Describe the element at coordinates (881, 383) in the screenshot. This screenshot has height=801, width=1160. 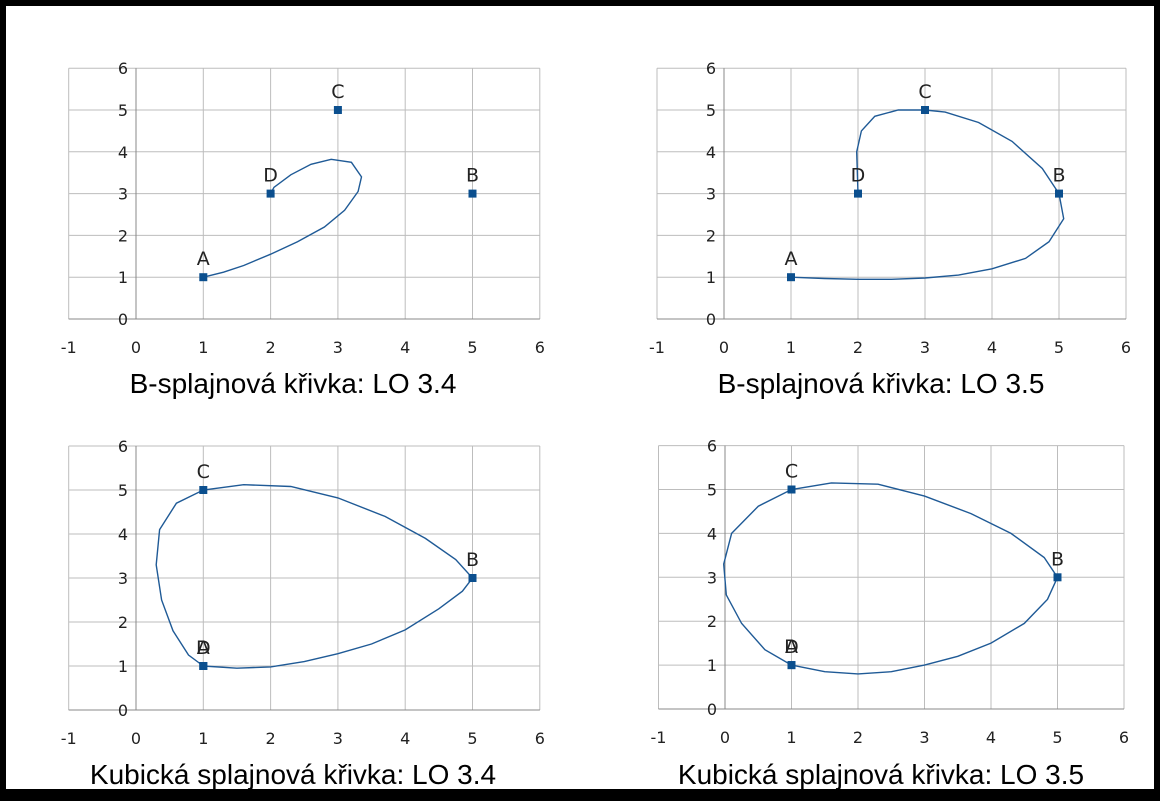
I see `chart-caption: B-splajnová křivka: LO 3.5` at that location.